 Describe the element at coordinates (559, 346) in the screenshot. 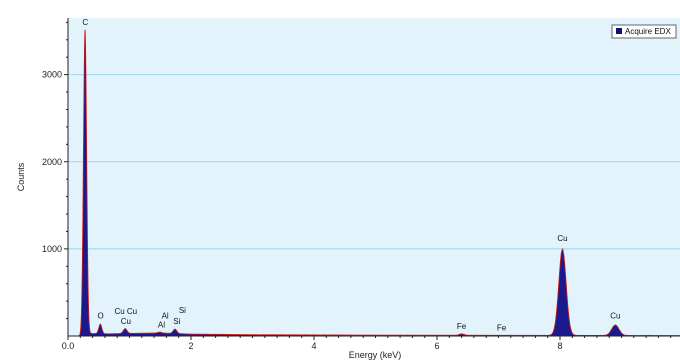

I see `x-tick-label: 8` at that location.